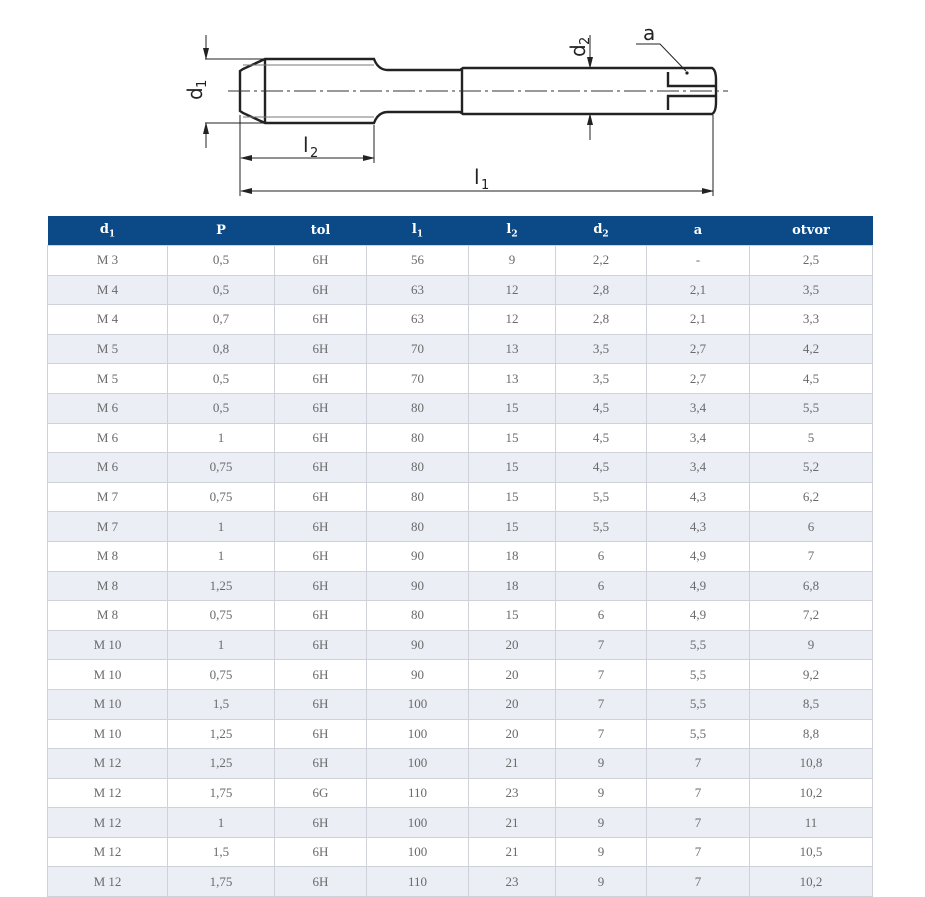 The width and height of the screenshot is (925, 897). What do you see at coordinates (605, 234) in the screenshot?
I see `column-header-subscript: 2` at bounding box center [605, 234].